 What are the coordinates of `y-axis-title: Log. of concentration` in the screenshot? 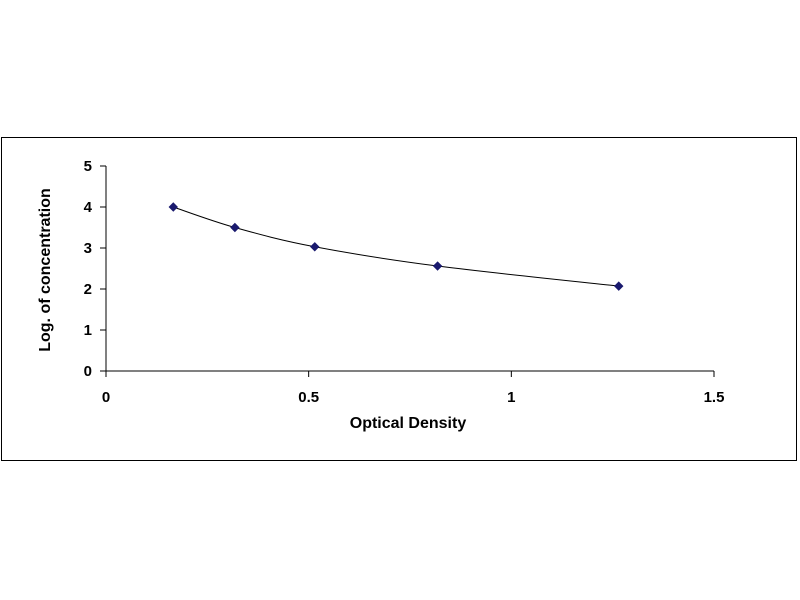 It's located at (45, 270).